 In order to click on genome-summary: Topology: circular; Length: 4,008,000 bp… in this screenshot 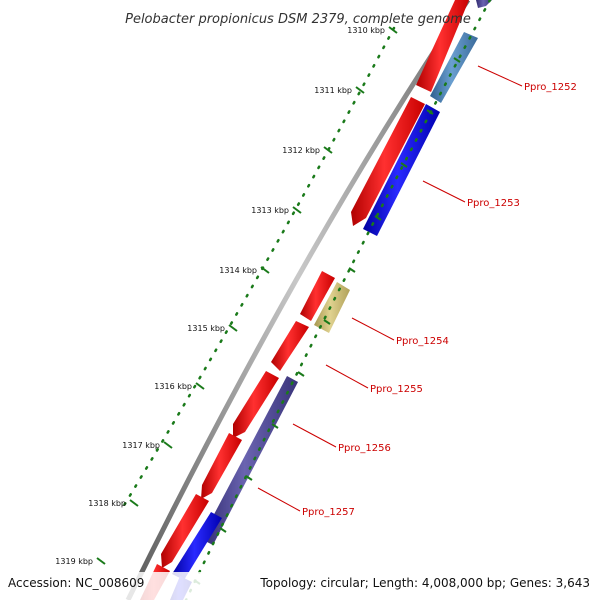, I will do `click(424, 583)`.